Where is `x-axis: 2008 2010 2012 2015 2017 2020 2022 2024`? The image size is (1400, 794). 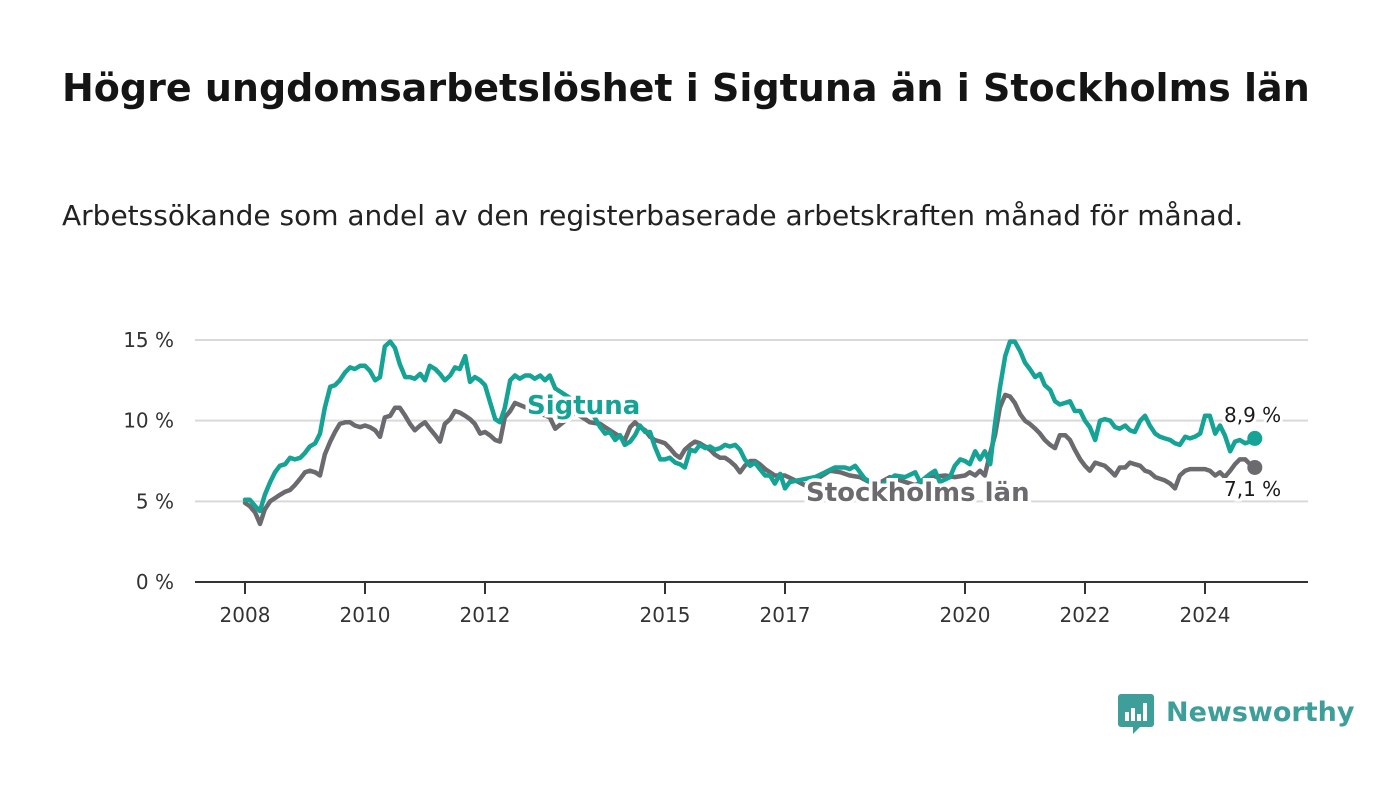
x-axis: 2008 2010 2012 2015 2017 2020 2022 2024 is located at coordinates (725, 604).